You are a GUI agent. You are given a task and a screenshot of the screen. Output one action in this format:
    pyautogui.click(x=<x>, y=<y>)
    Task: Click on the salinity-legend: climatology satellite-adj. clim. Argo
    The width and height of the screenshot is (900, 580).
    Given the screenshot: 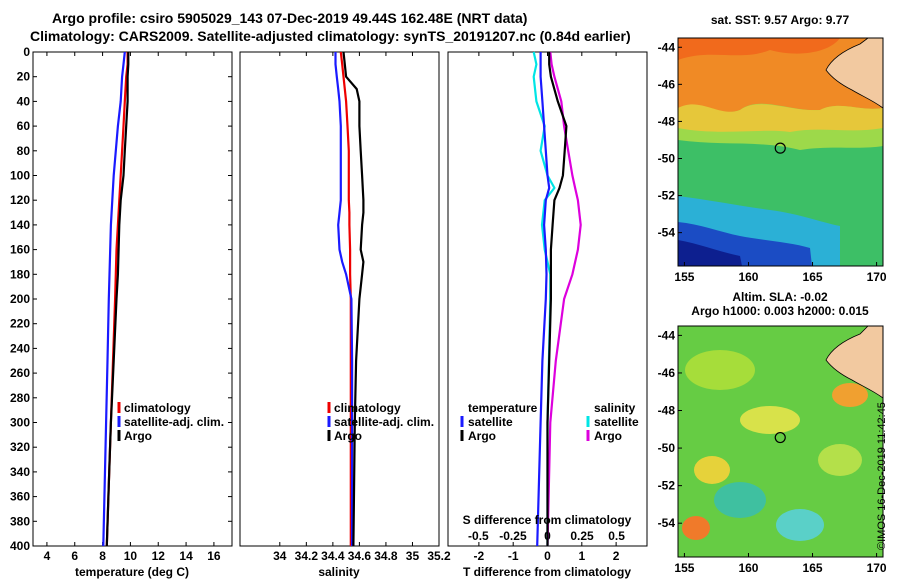 What is the action you would take?
    pyautogui.click(x=380, y=422)
    